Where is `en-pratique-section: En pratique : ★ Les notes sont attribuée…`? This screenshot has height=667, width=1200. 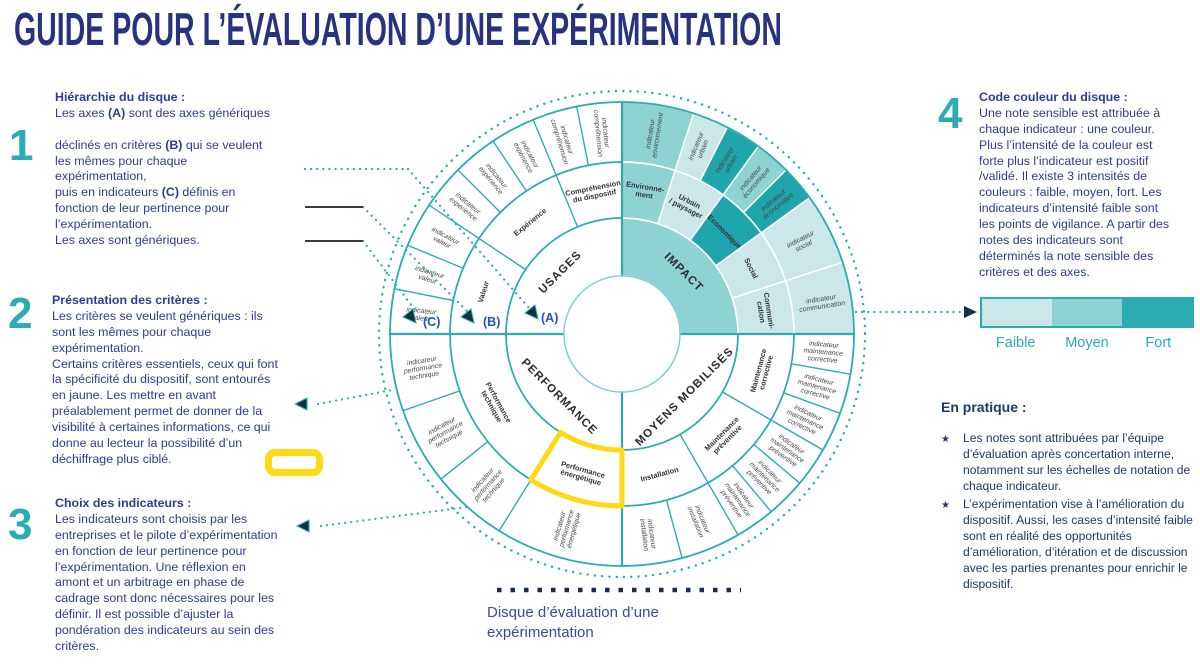
en-pratique-section: En pratique : ★ Les notes sont attribuée… is located at coordinates (1068, 497).